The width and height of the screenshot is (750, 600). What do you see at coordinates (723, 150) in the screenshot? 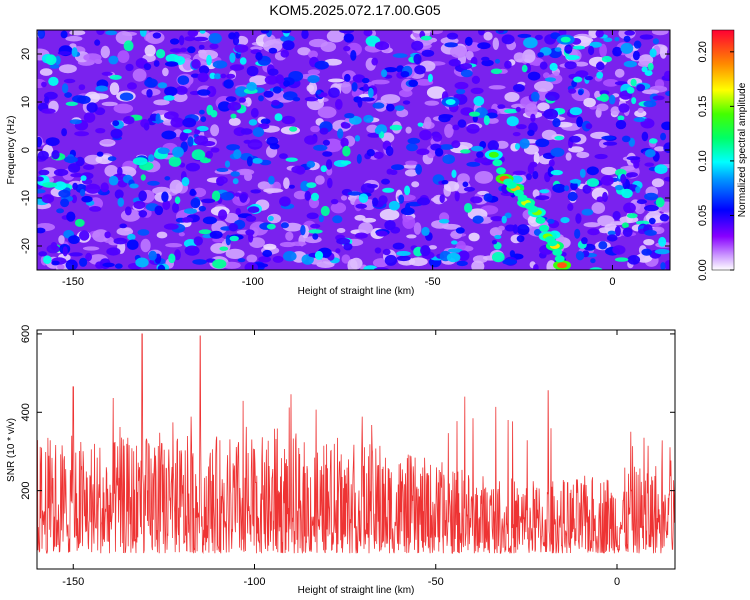
I see `colorbar-gradient` at bounding box center [723, 150].